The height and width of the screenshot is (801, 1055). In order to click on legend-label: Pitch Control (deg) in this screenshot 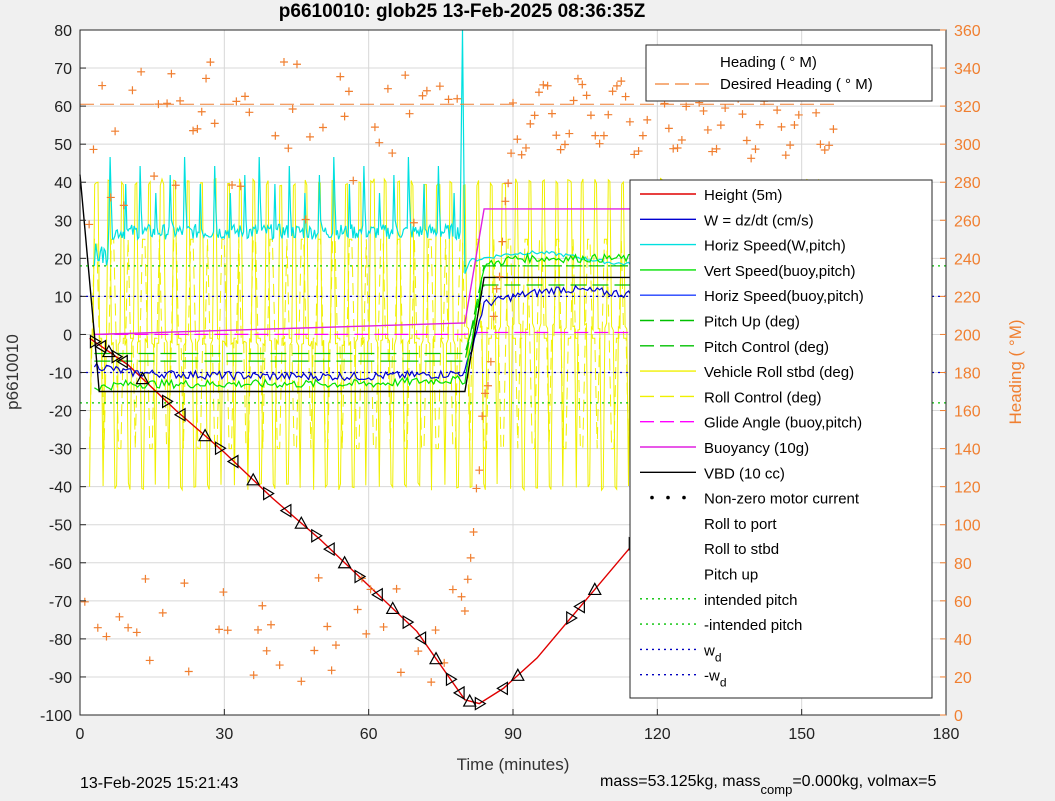, I will do `click(766, 347)`.